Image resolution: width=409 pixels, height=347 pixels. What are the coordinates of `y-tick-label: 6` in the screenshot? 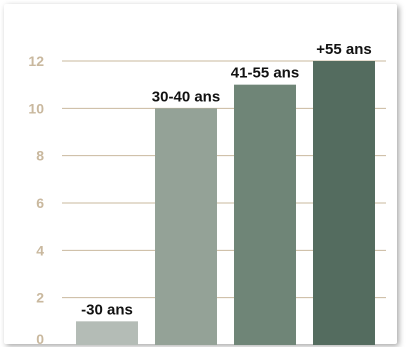 It's located at (40, 203).